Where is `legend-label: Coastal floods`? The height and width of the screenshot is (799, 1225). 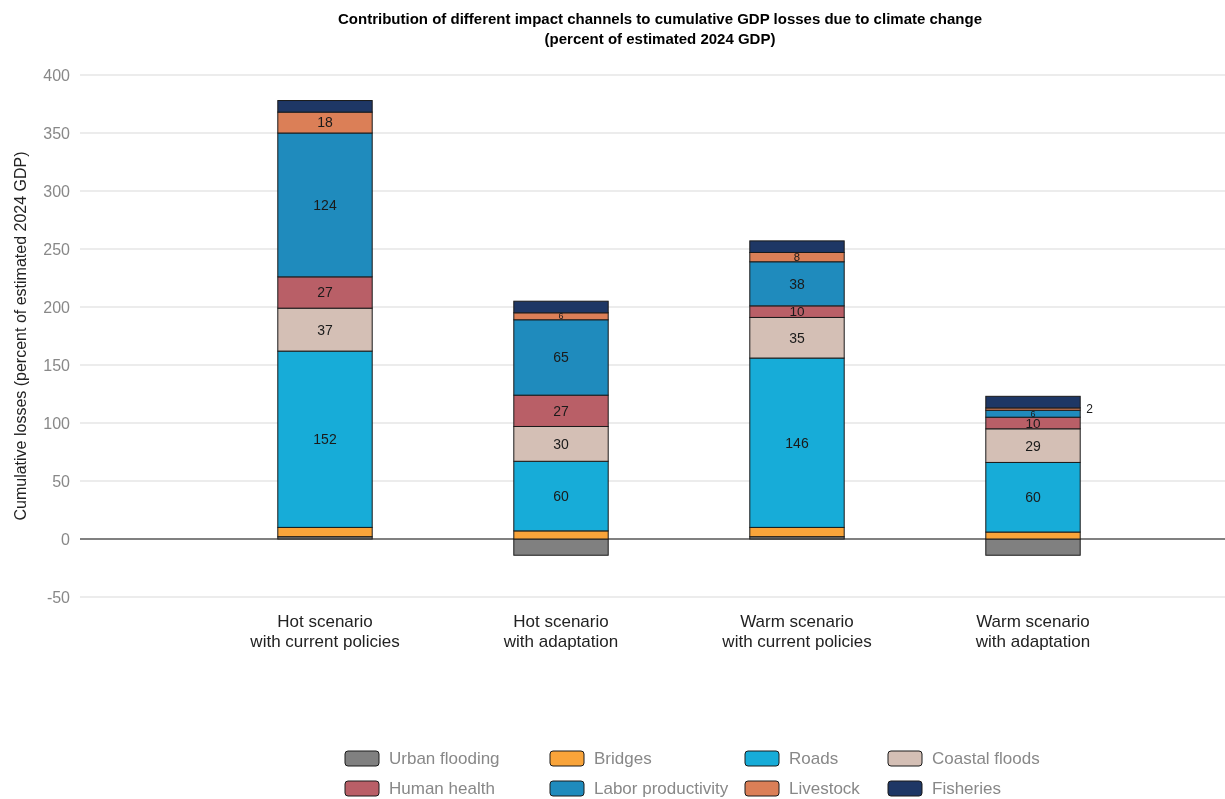 legend-label: Coastal floods is located at coordinates (986, 758).